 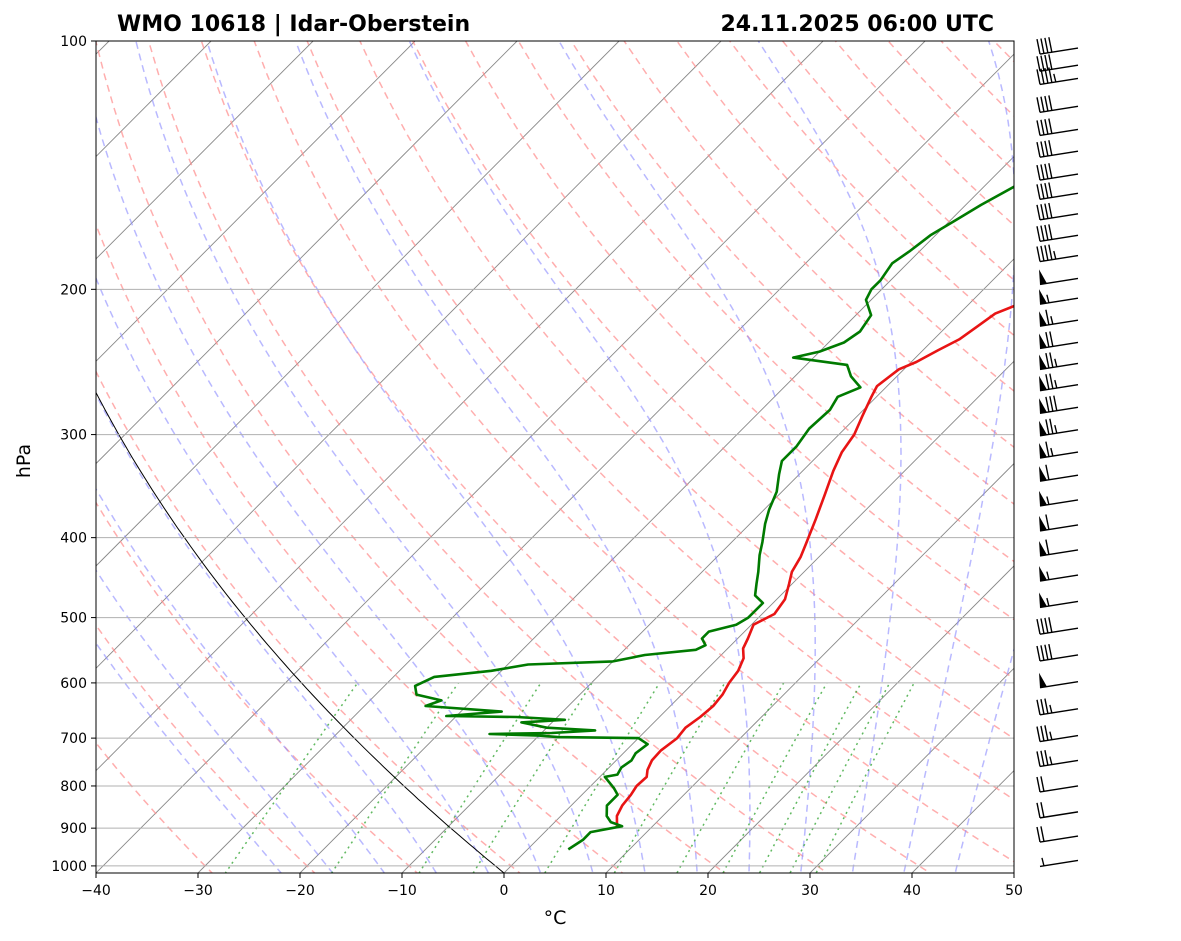 What do you see at coordinates (810, 891) in the screenshot?
I see `x-tick-label: 30` at bounding box center [810, 891].